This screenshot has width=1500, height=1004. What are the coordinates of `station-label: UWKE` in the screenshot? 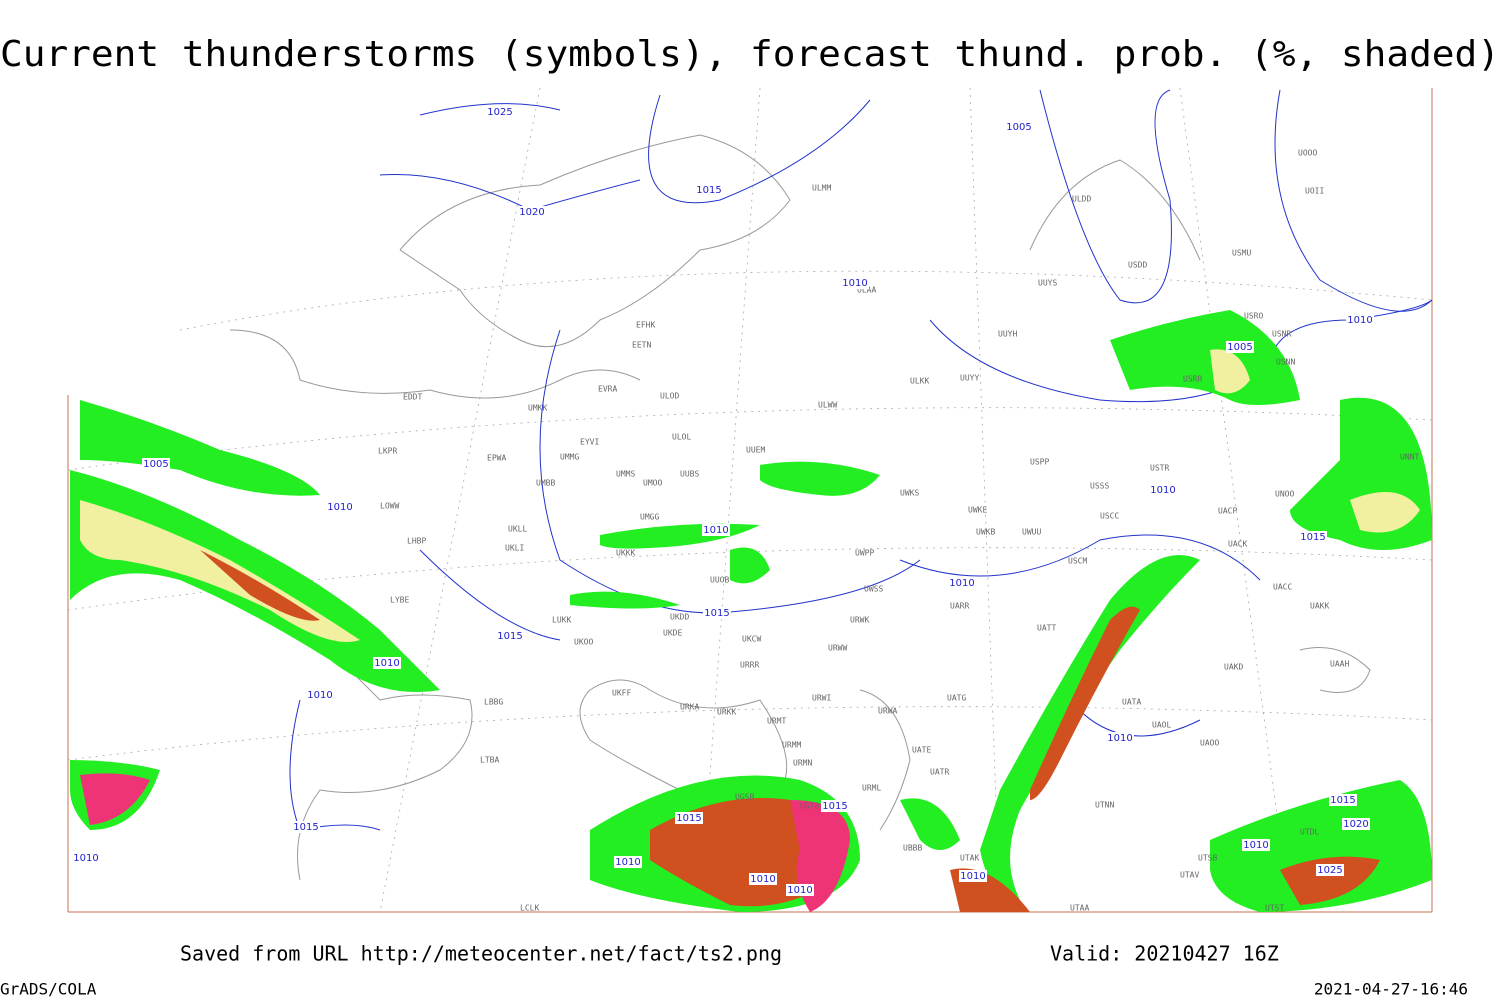 It's located at (977, 510).